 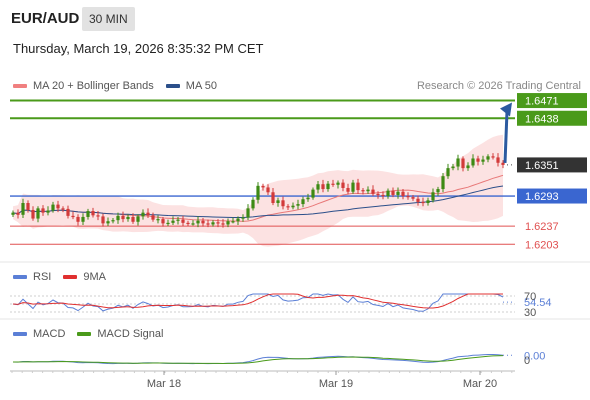 What do you see at coordinates (201, 86) in the screenshot?
I see `legend-ma50-label: MA 50` at bounding box center [201, 86].